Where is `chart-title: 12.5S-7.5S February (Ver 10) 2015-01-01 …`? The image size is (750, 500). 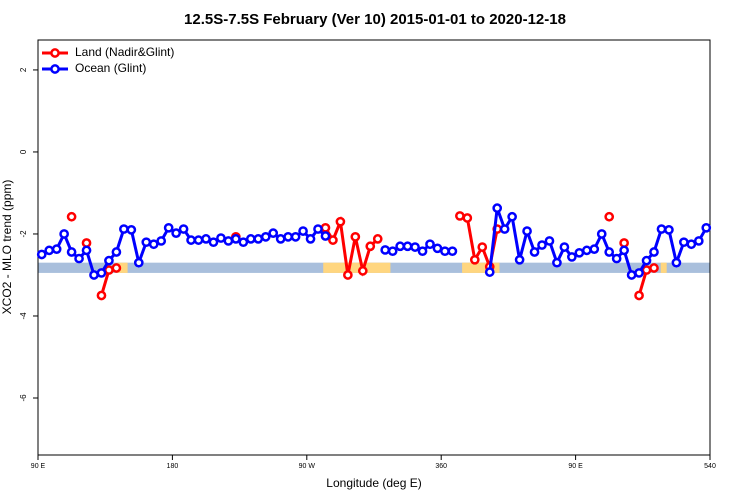
chart-title: 12.5S-7.5S February (Ver 10) 2015-01-01 … is located at coordinates (375, 19).